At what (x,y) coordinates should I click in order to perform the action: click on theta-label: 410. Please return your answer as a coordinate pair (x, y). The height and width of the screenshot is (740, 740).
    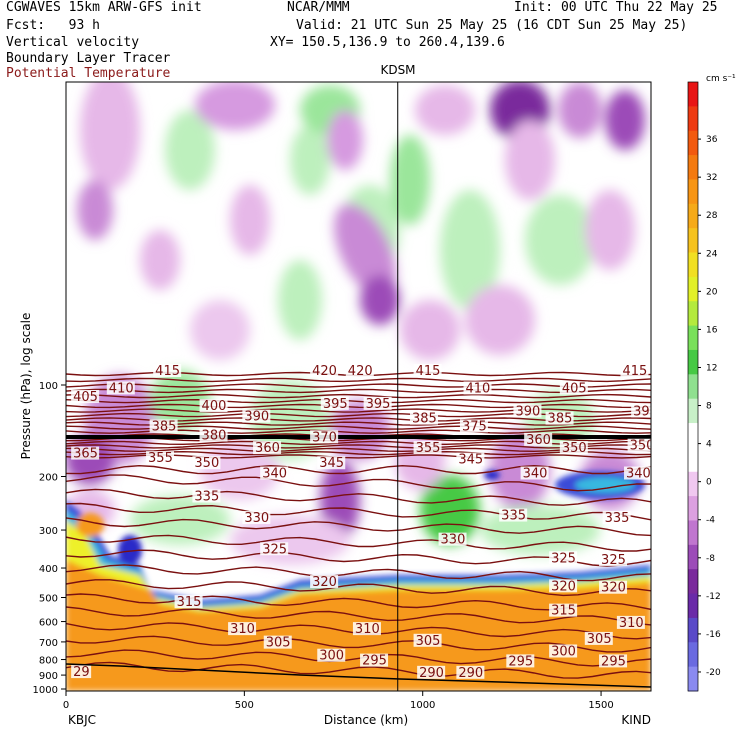
    Looking at the image, I should click on (121, 388).